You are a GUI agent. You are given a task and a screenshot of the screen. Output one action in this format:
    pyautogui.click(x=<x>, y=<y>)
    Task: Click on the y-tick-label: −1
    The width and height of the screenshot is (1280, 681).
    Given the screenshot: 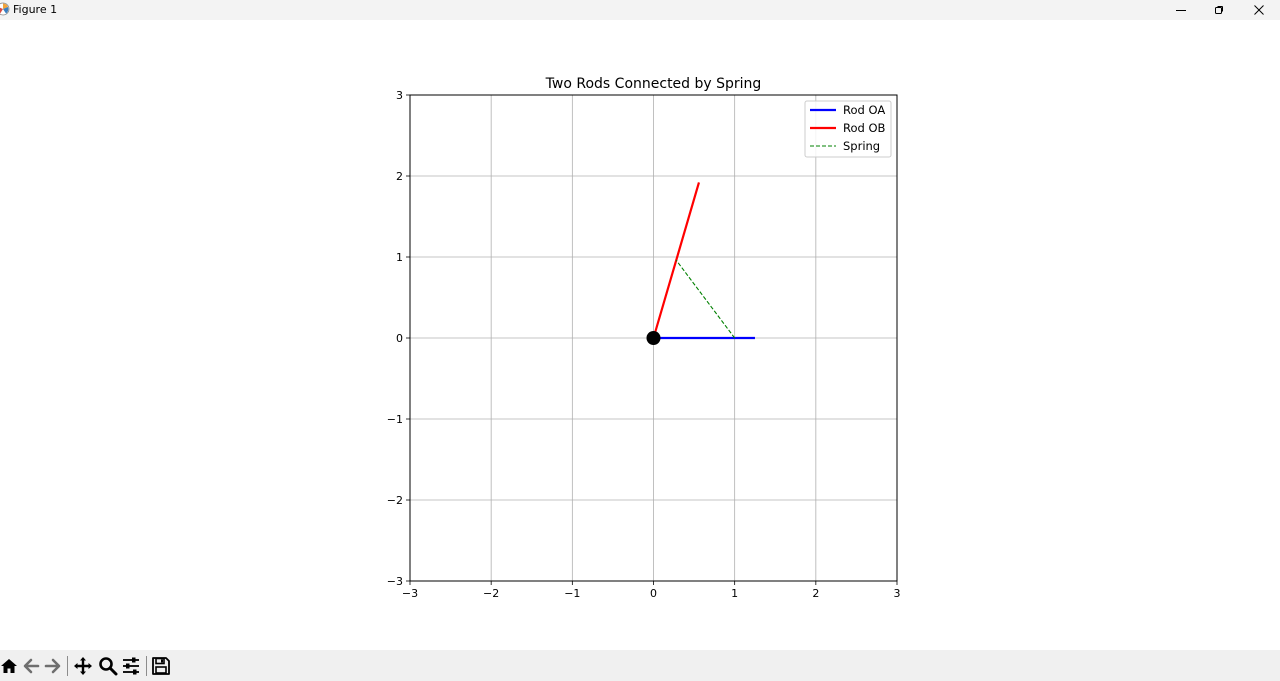 What is the action you would take?
    pyautogui.click(x=395, y=419)
    